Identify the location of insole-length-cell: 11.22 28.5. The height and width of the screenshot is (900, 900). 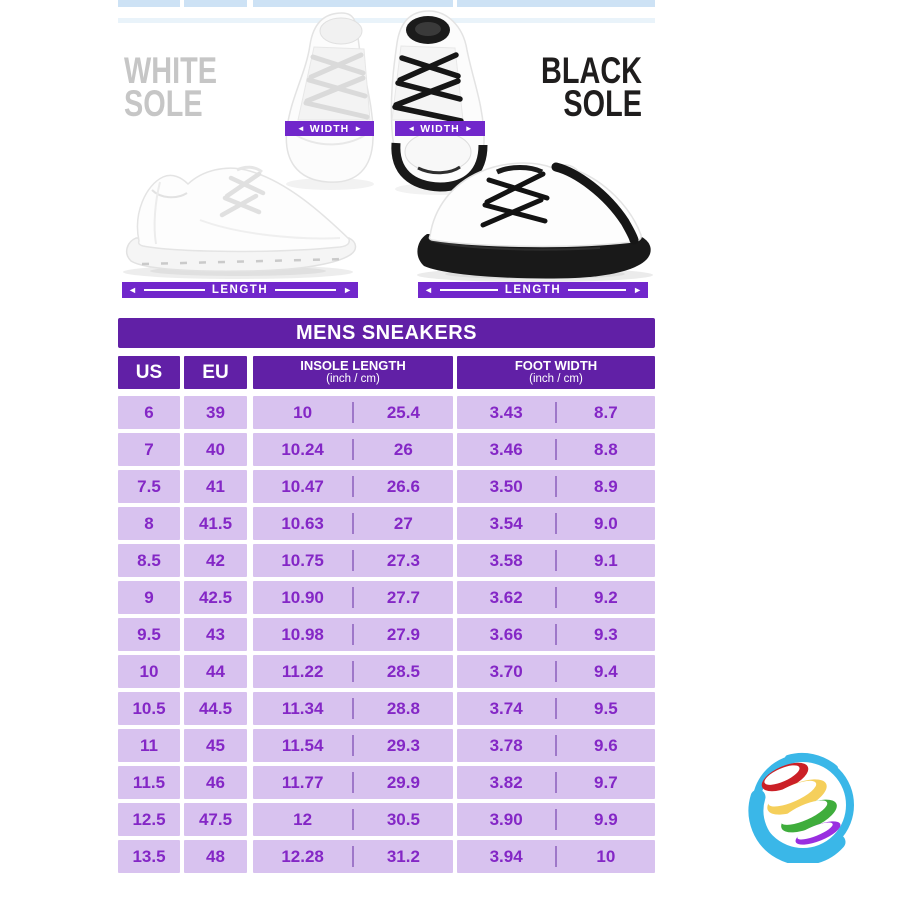
(353, 671).